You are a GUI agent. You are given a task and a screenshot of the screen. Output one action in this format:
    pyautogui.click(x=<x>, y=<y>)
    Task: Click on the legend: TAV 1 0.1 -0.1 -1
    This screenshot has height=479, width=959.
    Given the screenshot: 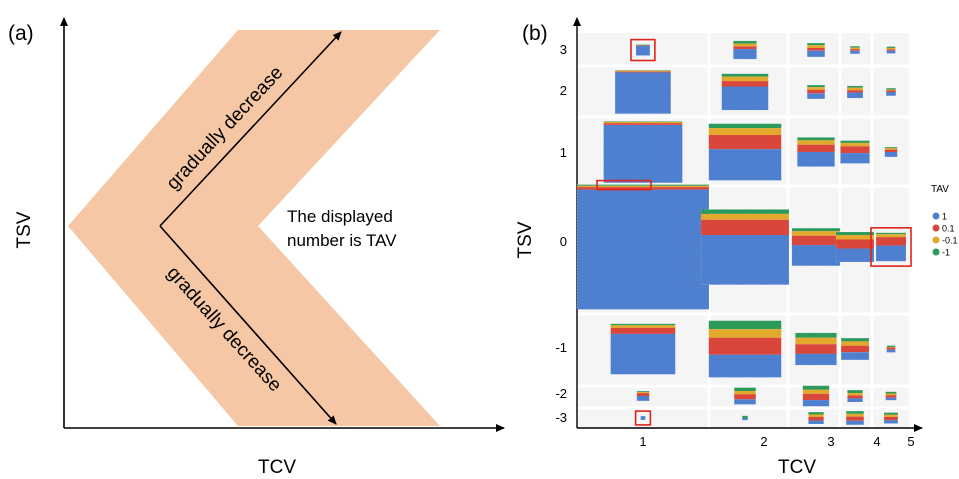 What is the action you would take?
    pyautogui.click(x=944, y=221)
    